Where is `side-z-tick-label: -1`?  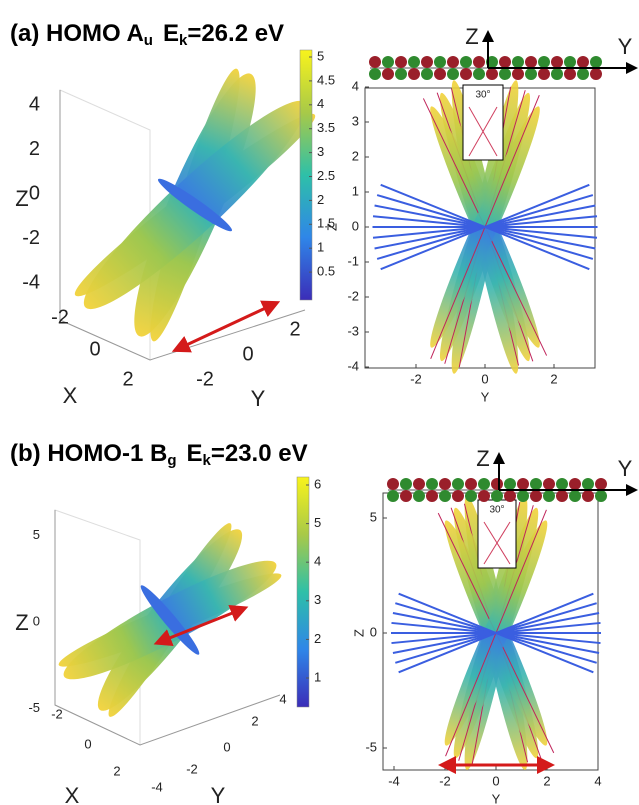 side-z-tick-label: -1 is located at coordinates (353, 260).